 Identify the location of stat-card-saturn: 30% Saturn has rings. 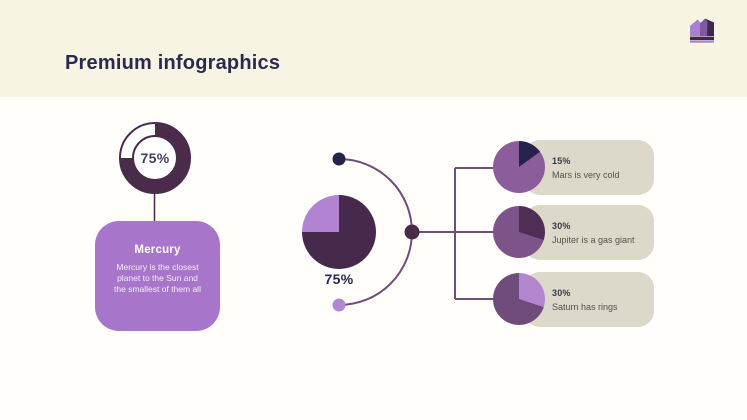
(589, 299).